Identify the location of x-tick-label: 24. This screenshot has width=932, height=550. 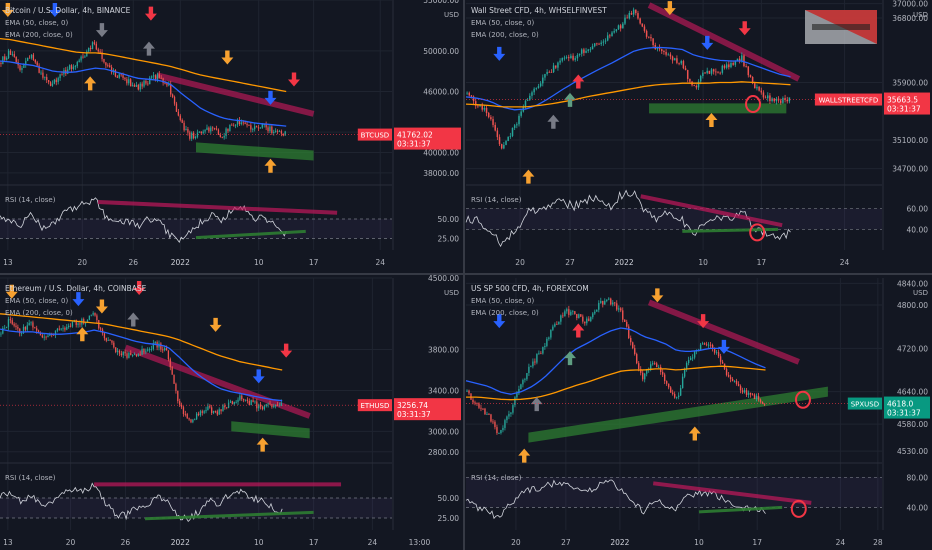
(845, 262).